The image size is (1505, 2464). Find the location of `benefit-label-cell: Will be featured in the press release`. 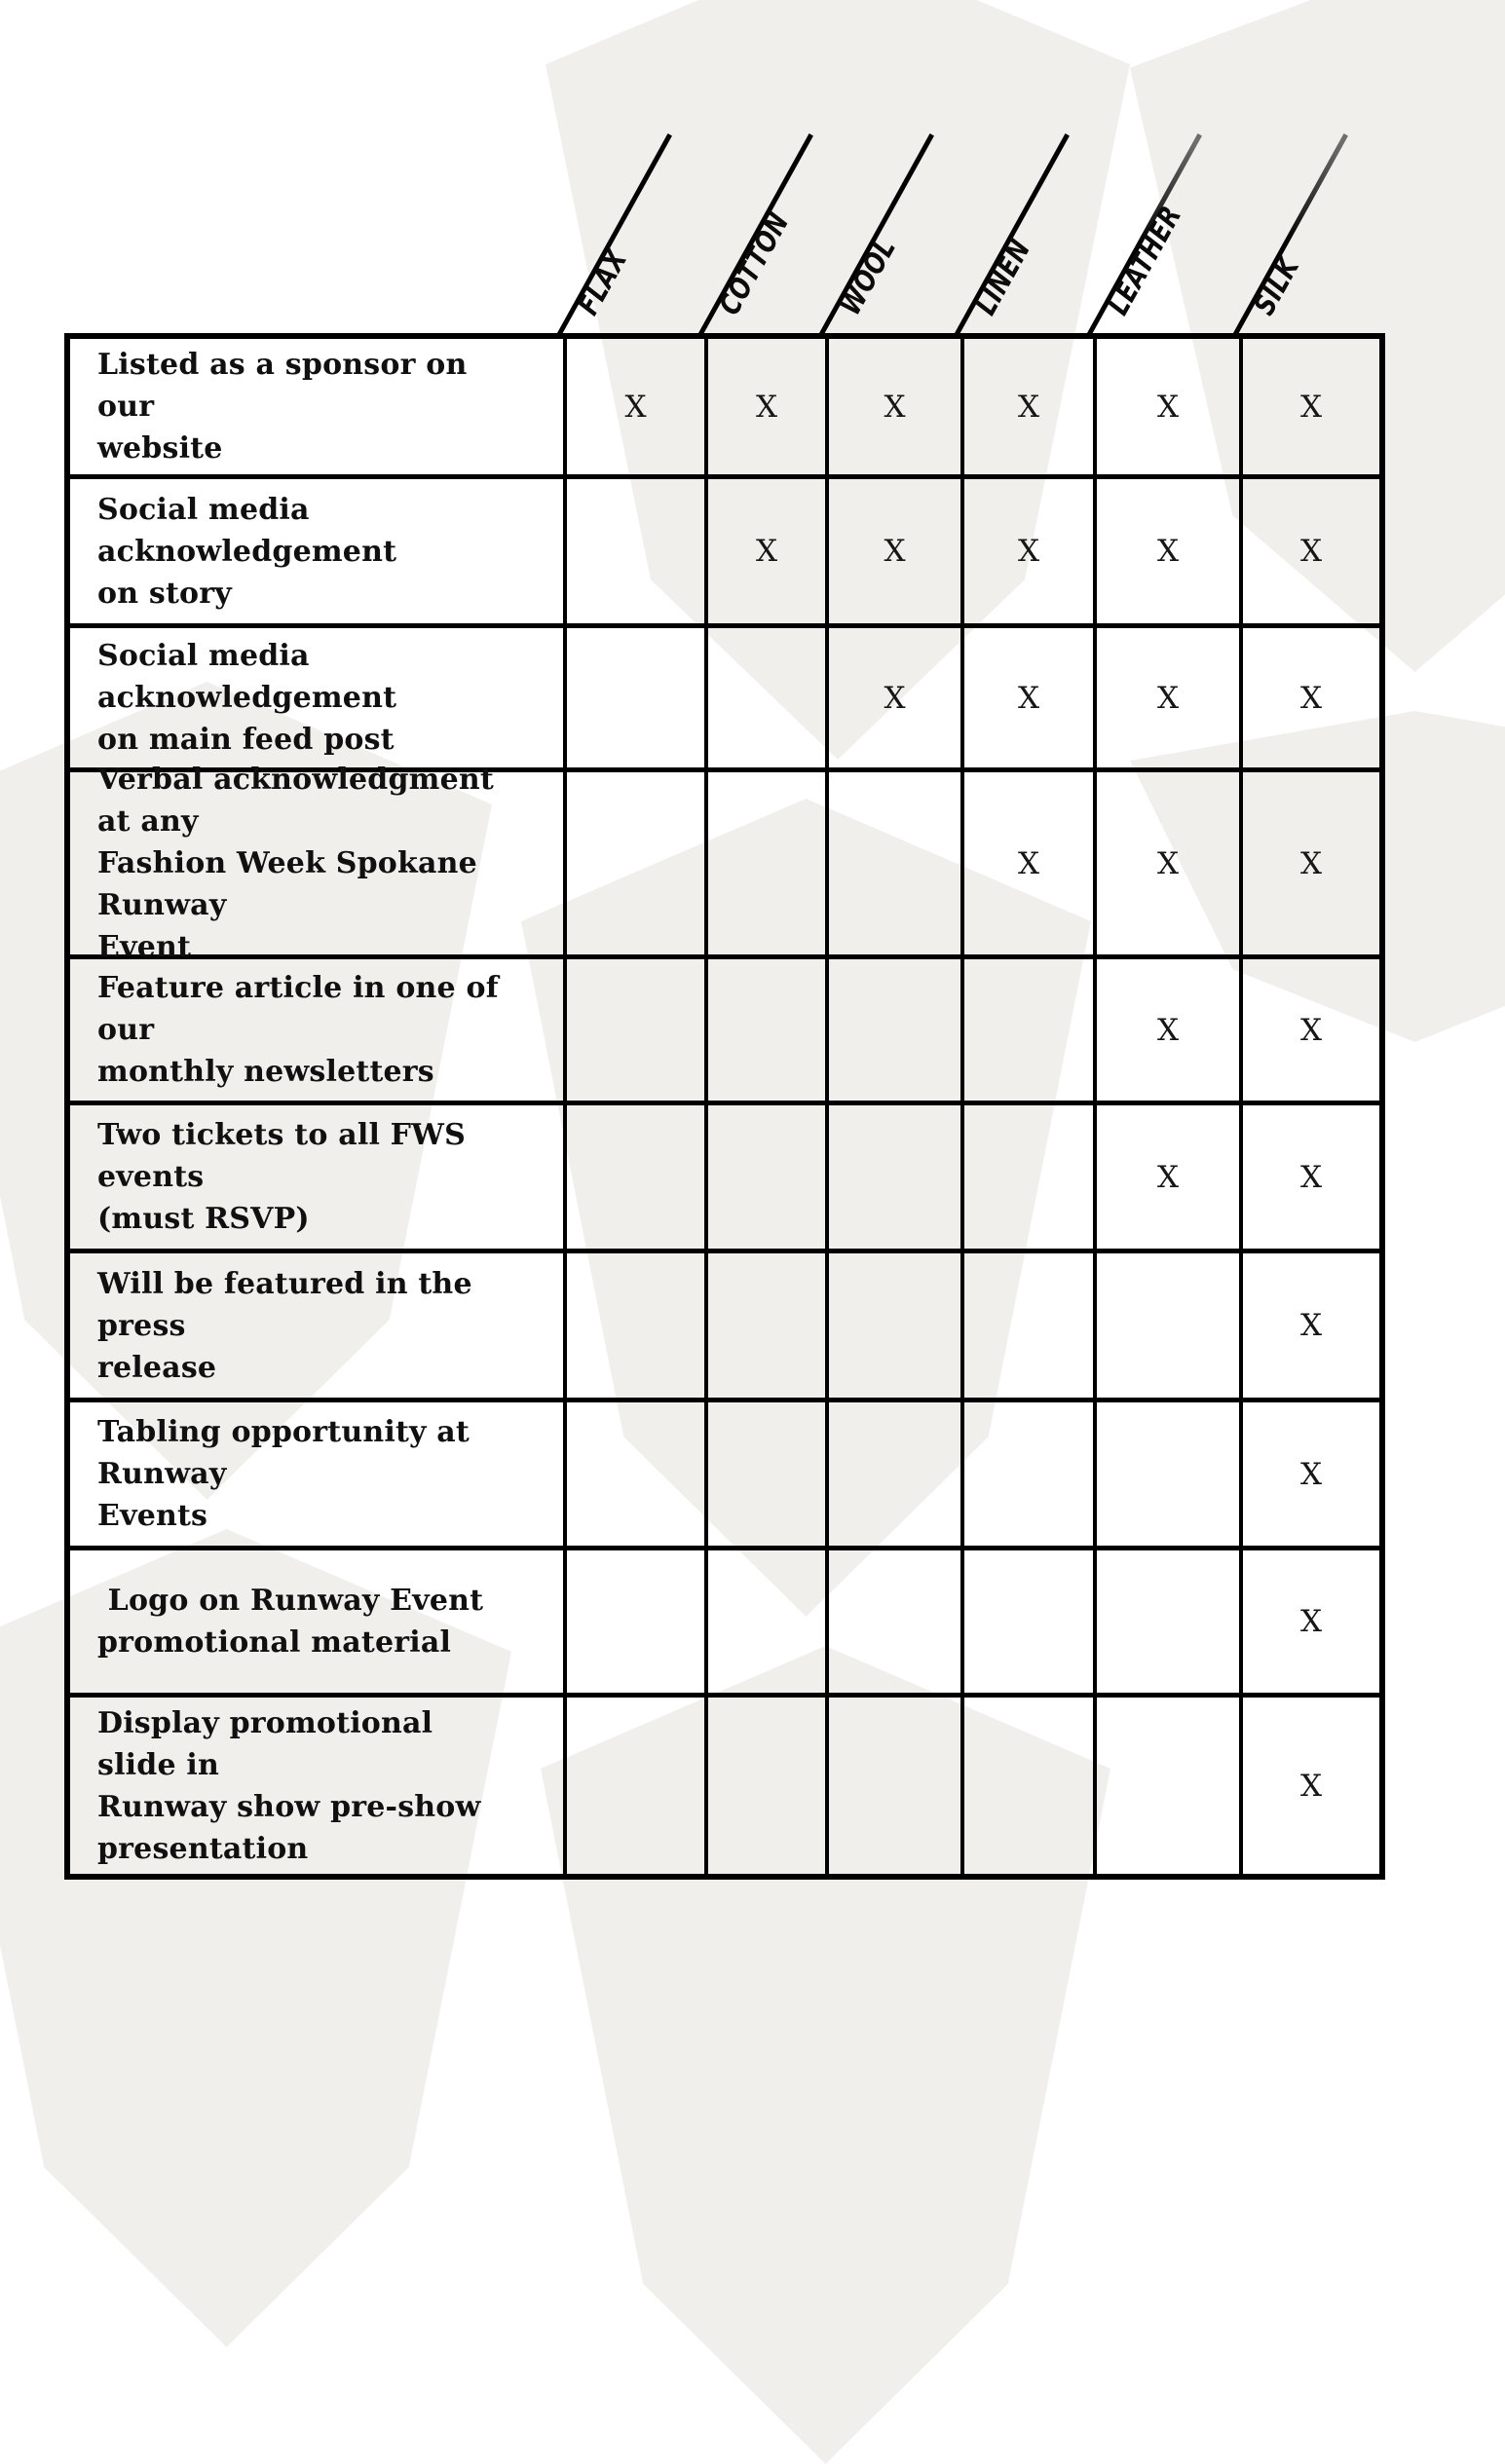

benefit-label-cell: Will be featured in the press release is located at coordinates (318, 1327).